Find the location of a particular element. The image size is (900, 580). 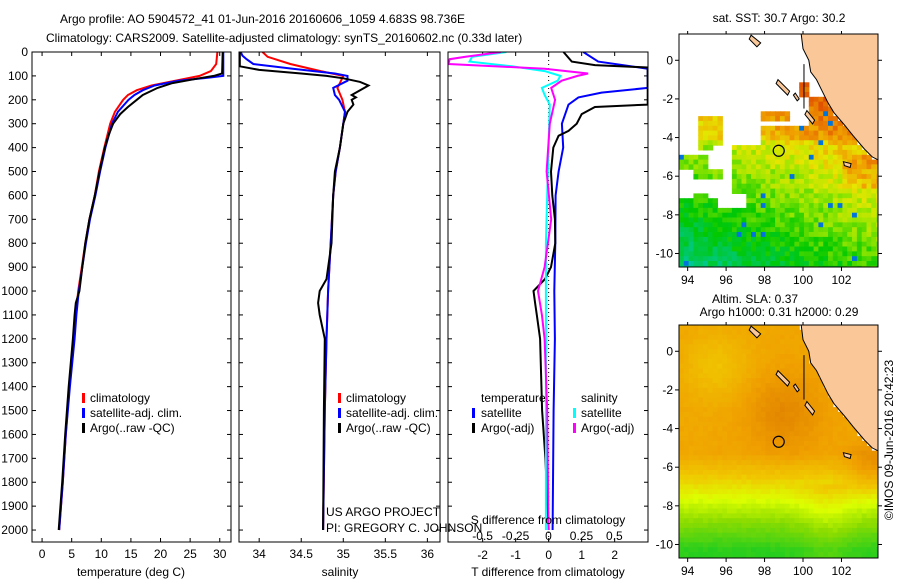

island is located at coordinates (755, 41).